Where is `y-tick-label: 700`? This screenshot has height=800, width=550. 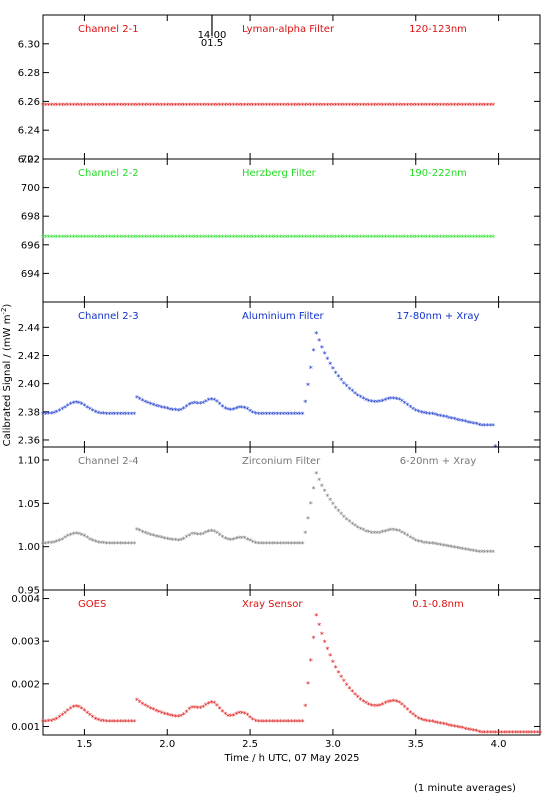
y-tick-label: 700 is located at coordinates (30, 188).